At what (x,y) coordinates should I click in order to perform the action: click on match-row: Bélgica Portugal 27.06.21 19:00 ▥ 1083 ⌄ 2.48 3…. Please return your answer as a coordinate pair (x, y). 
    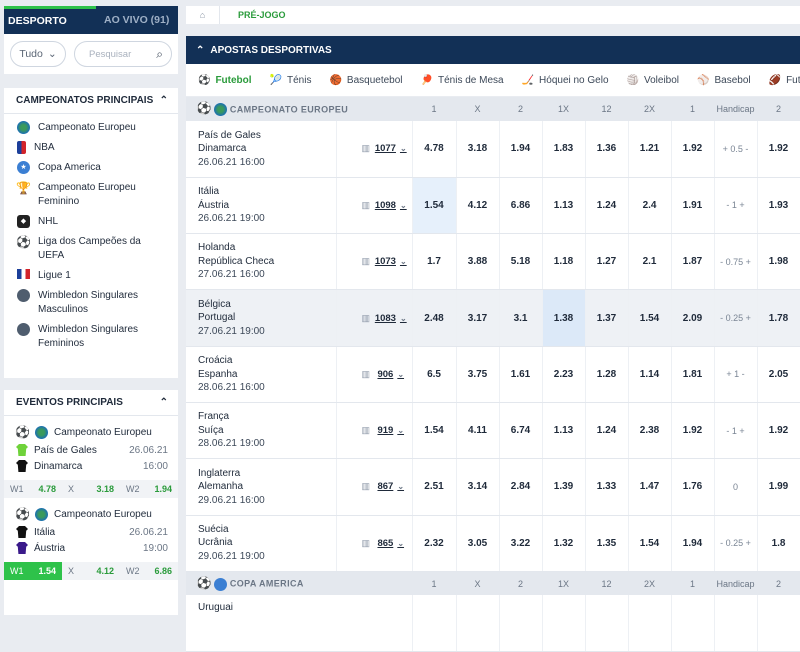
    Looking at the image, I should click on (493, 318).